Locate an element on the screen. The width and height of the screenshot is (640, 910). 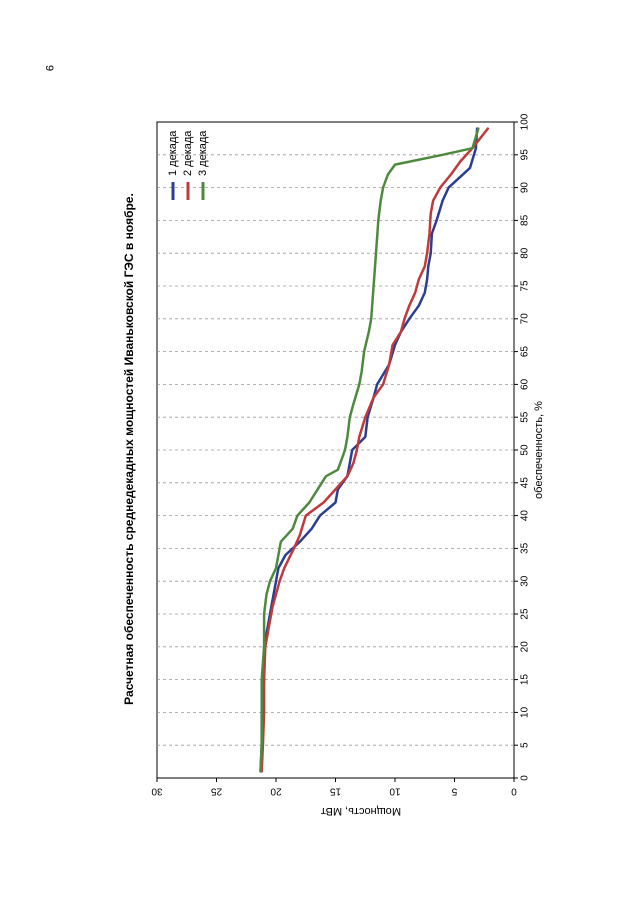
legend-label-3: 3 декада is located at coordinates (203, 153).